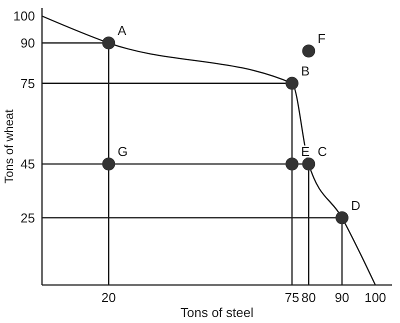 The width and height of the screenshot is (400, 323). I want to click on annotation: G, so click(123, 151).